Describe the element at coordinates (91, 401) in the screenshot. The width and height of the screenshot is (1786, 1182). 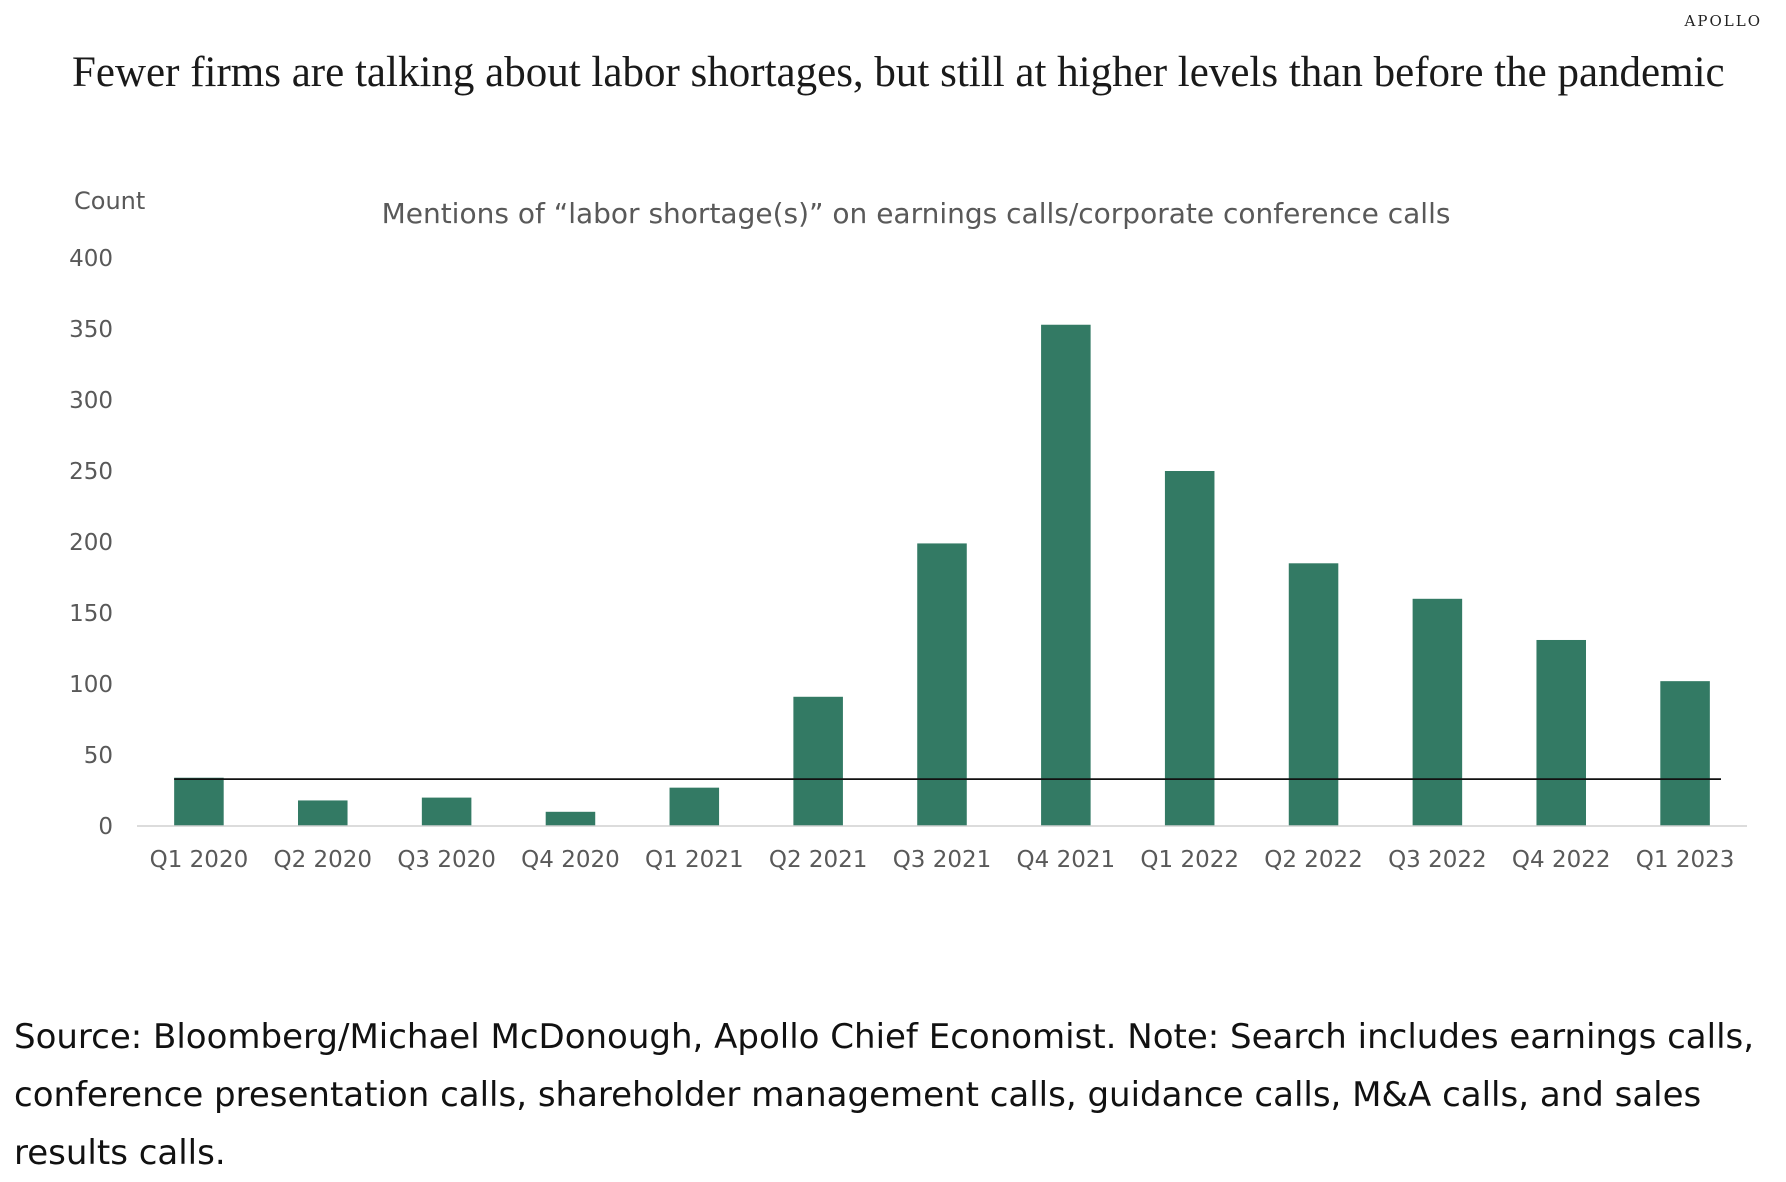
I see `y-tick-label: 300` at that location.